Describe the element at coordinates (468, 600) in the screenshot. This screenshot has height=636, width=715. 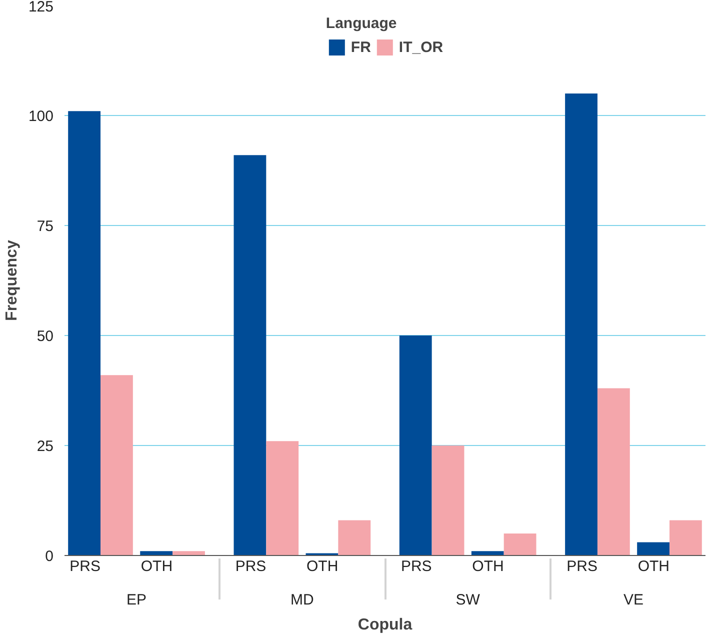
I see `text: SW` at that location.